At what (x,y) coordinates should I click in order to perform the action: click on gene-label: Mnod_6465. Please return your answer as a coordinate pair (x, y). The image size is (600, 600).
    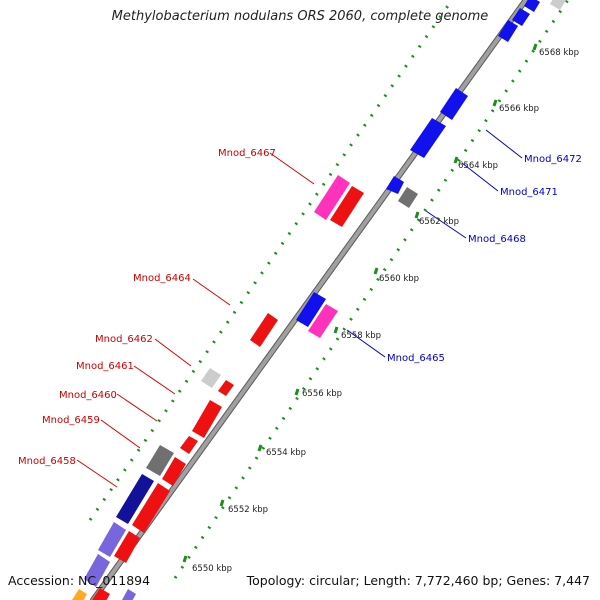
    Looking at the image, I should click on (416, 358).